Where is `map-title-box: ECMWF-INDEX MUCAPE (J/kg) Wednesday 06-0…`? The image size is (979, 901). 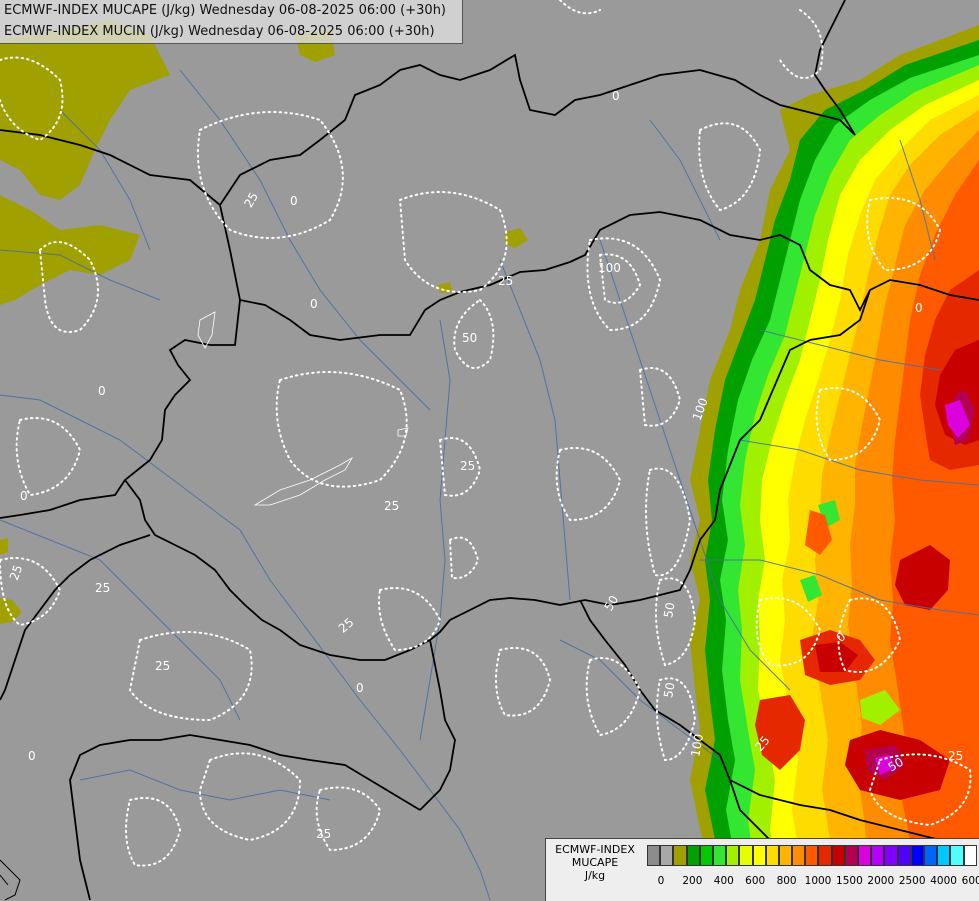 map-title-box: ECMWF-INDEX MUCAPE (J/kg) Wednesday 06-0… is located at coordinates (231, 22).